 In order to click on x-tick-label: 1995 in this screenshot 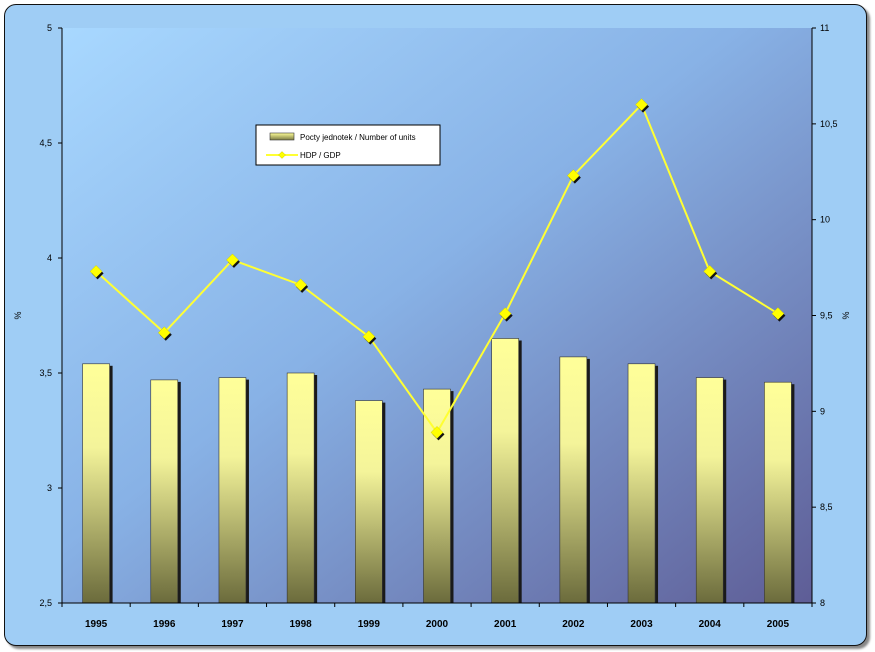, I will do `click(96, 624)`.